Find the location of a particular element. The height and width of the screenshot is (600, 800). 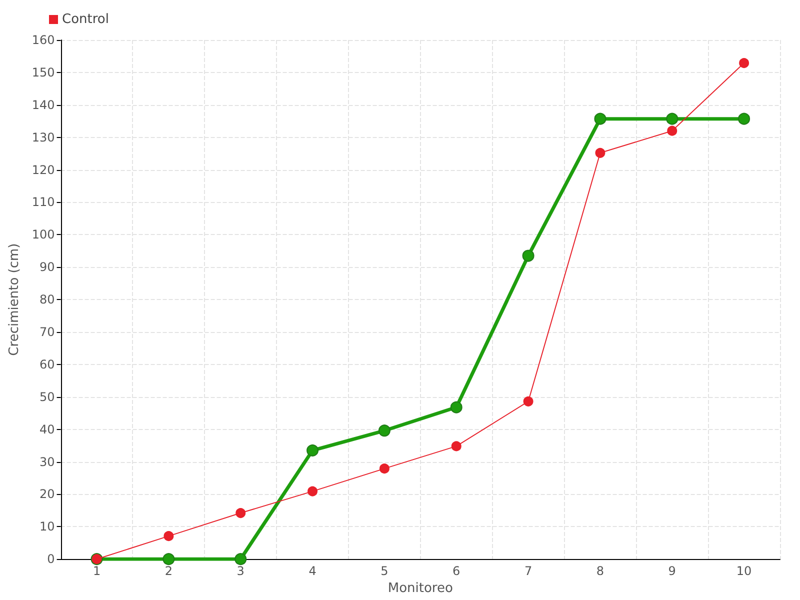

y-tick-label: 10 is located at coordinates (47, 527).